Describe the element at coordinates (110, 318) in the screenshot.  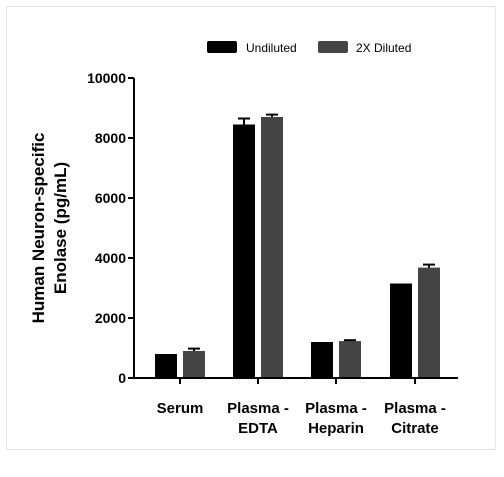
I see `y-tick-label: 2000` at that location.